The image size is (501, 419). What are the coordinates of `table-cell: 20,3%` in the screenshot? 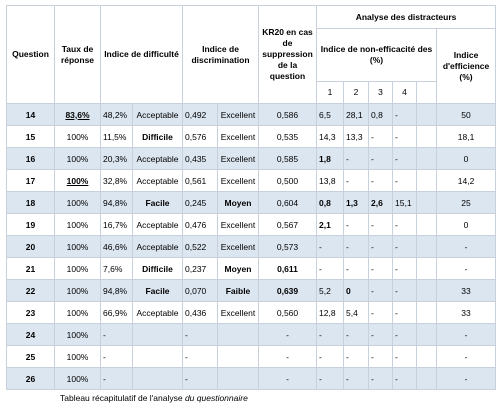 It's located at (116, 158).